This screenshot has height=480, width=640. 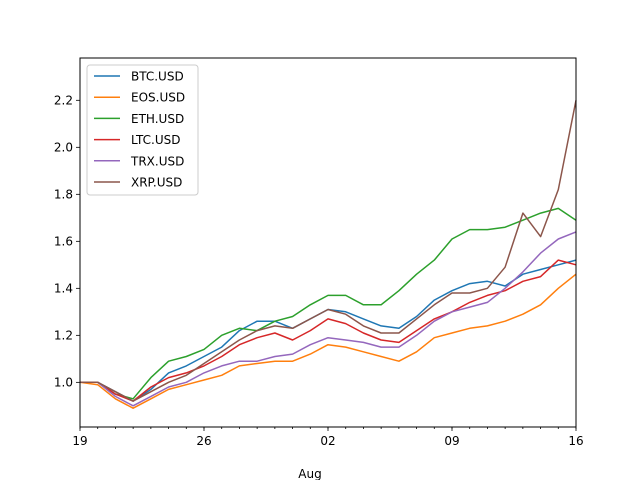 I want to click on x-tick-label: 26, so click(x=203, y=441).